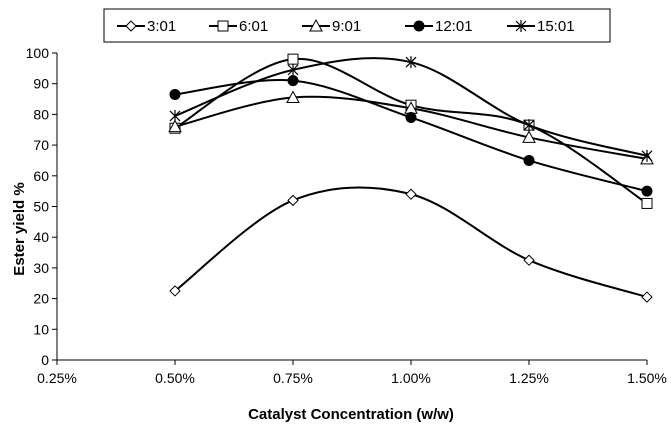  I want to click on legend-entry: 9:01, so click(331, 26).